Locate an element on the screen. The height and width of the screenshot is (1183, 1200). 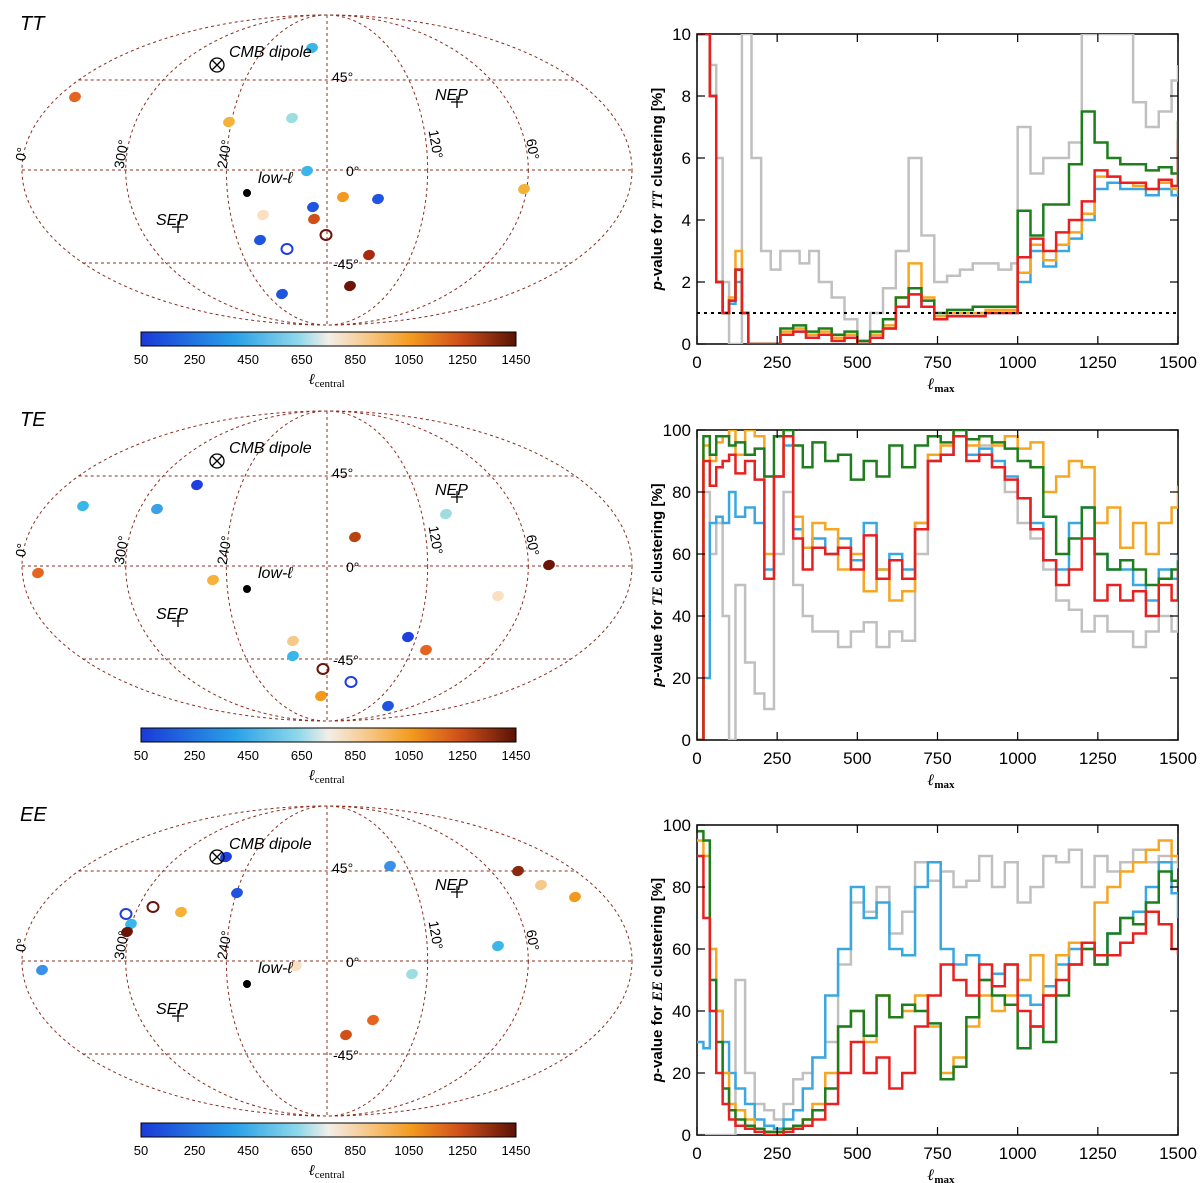
panel-label: EE is located at coordinates (33, 815).